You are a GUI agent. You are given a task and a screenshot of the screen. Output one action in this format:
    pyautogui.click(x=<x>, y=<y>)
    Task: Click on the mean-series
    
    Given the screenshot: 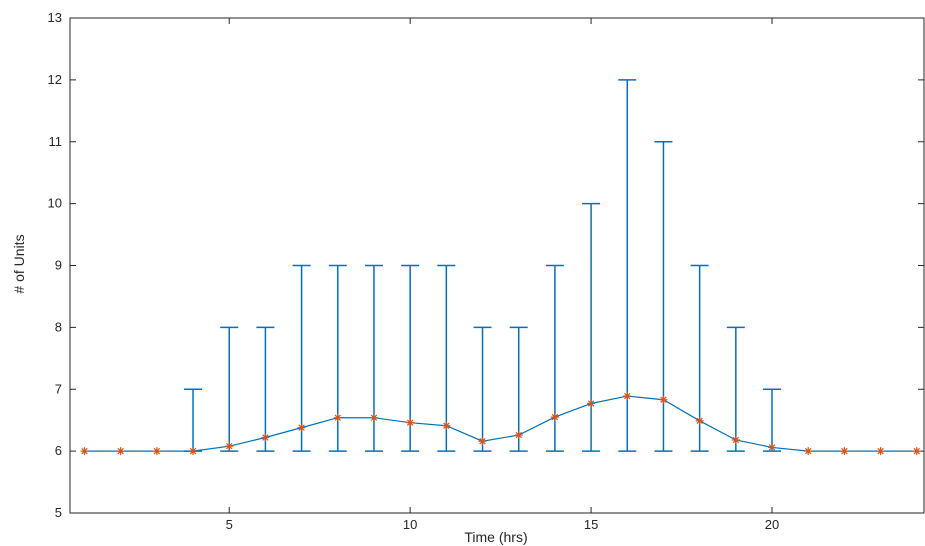 What is the action you would take?
    pyautogui.click(x=500, y=424)
    